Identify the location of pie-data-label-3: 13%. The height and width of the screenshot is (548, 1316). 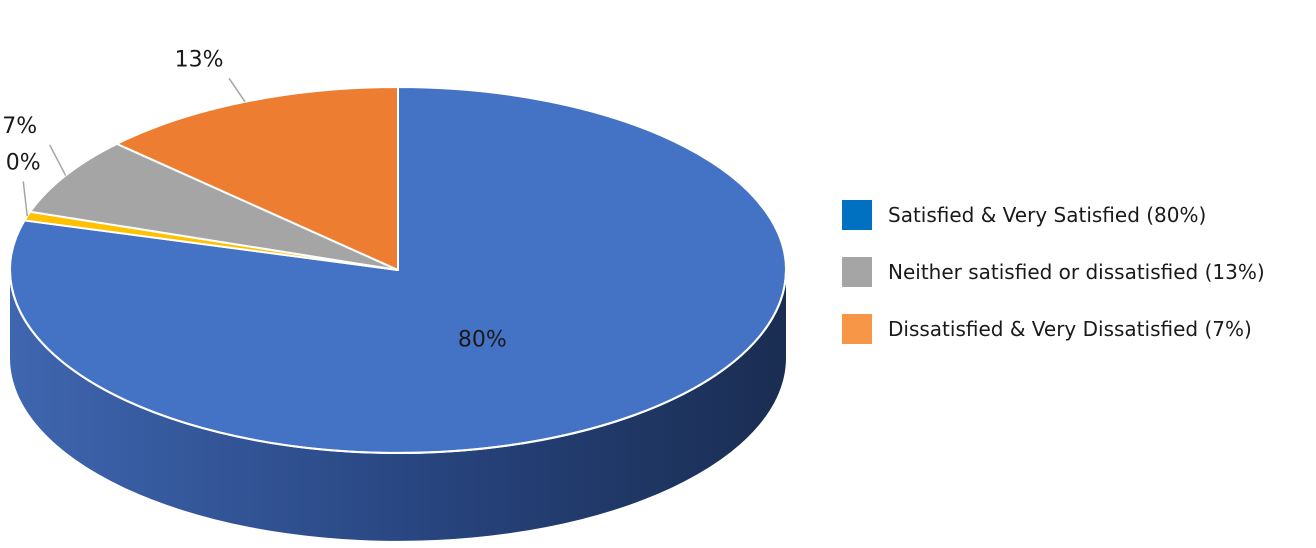
(199, 59).